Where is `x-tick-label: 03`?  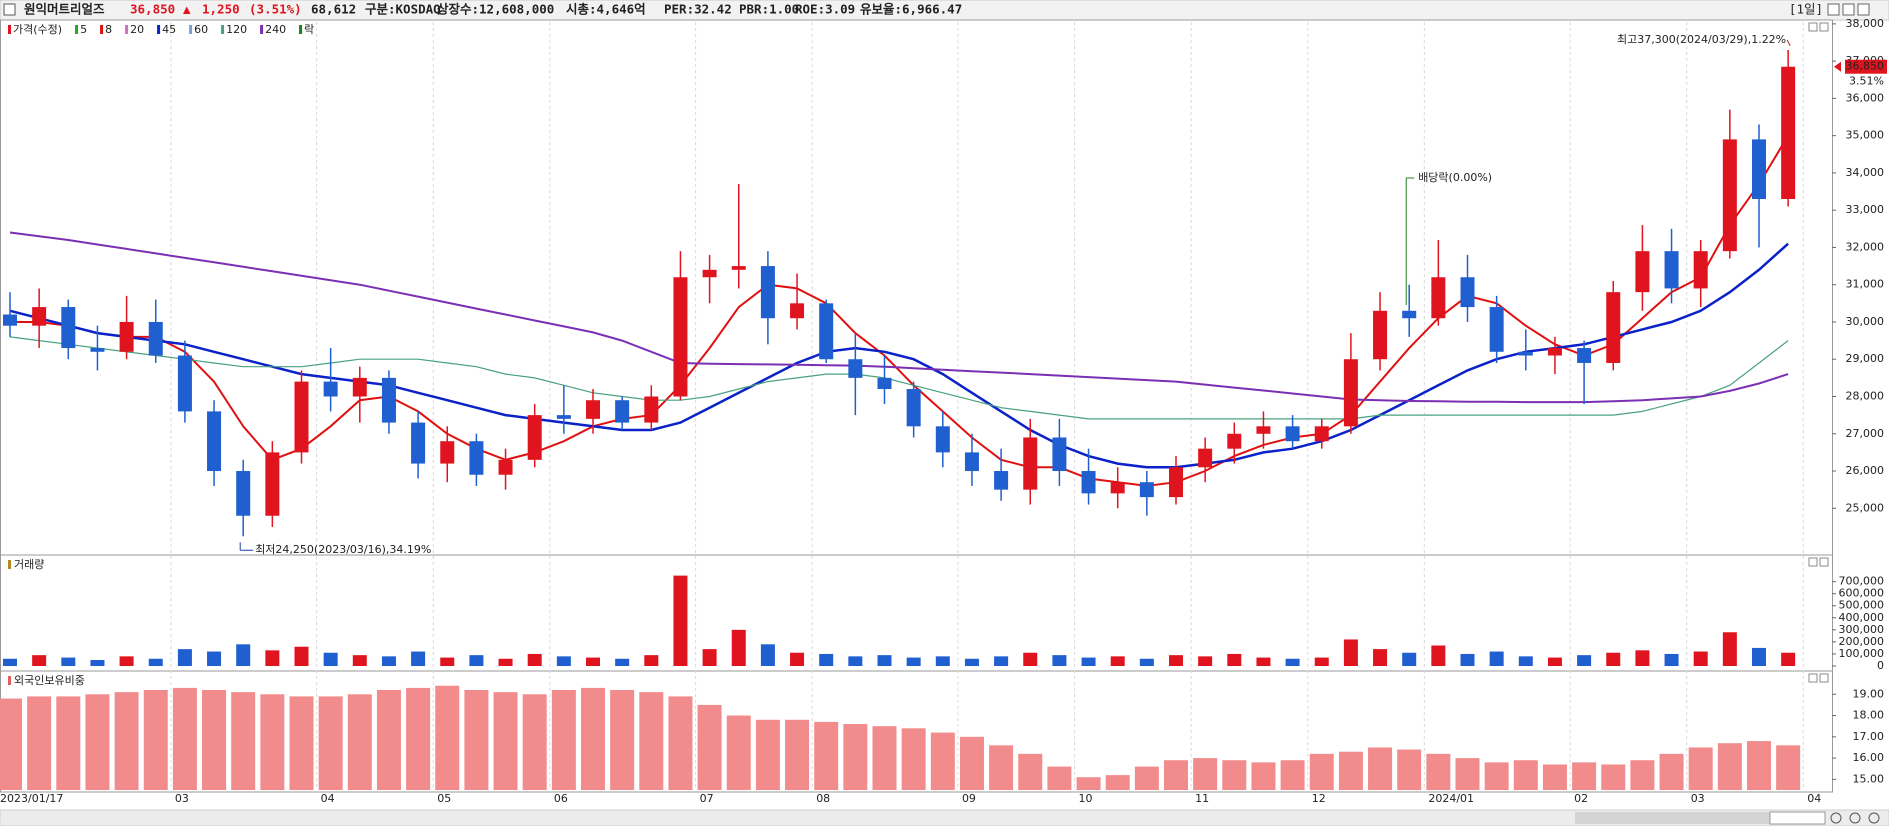 x-tick-label: 03 is located at coordinates (1698, 798).